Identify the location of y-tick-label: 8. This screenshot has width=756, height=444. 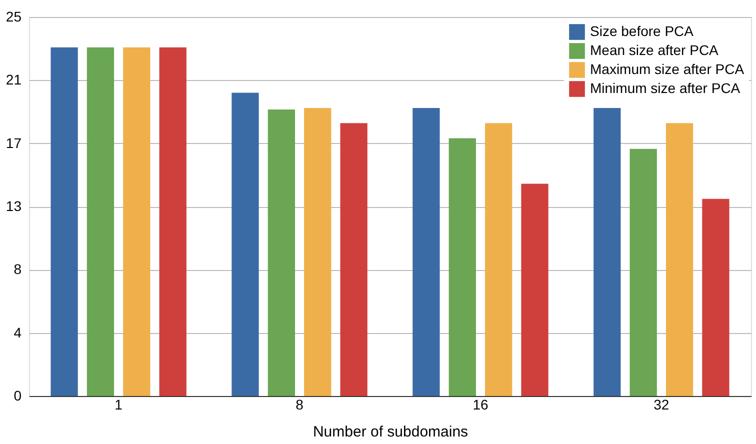
(18, 269).